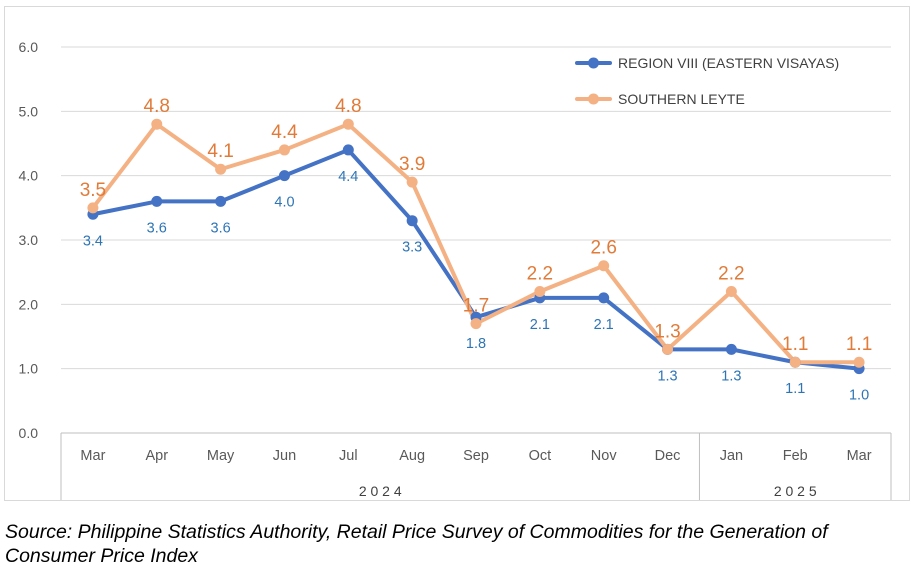 Image resolution: width=921 pixels, height=576 pixels. What do you see at coordinates (728, 63) in the screenshot?
I see `legend-label: REGION VIII (EASTERN VISAYAS)` at bounding box center [728, 63].